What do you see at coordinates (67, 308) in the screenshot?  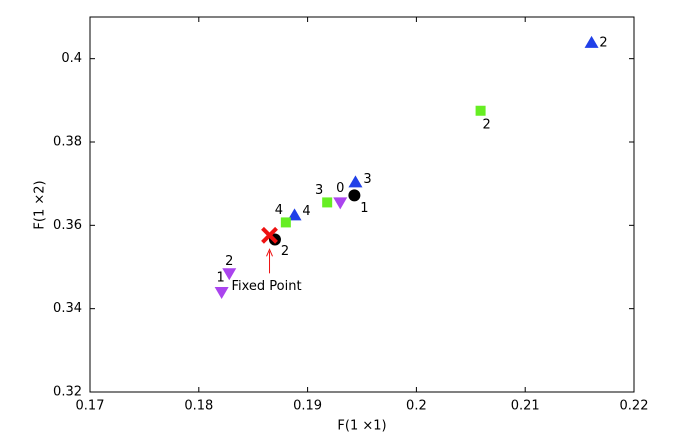 I see `y-tick-label: 0.34` at bounding box center [67, 308].